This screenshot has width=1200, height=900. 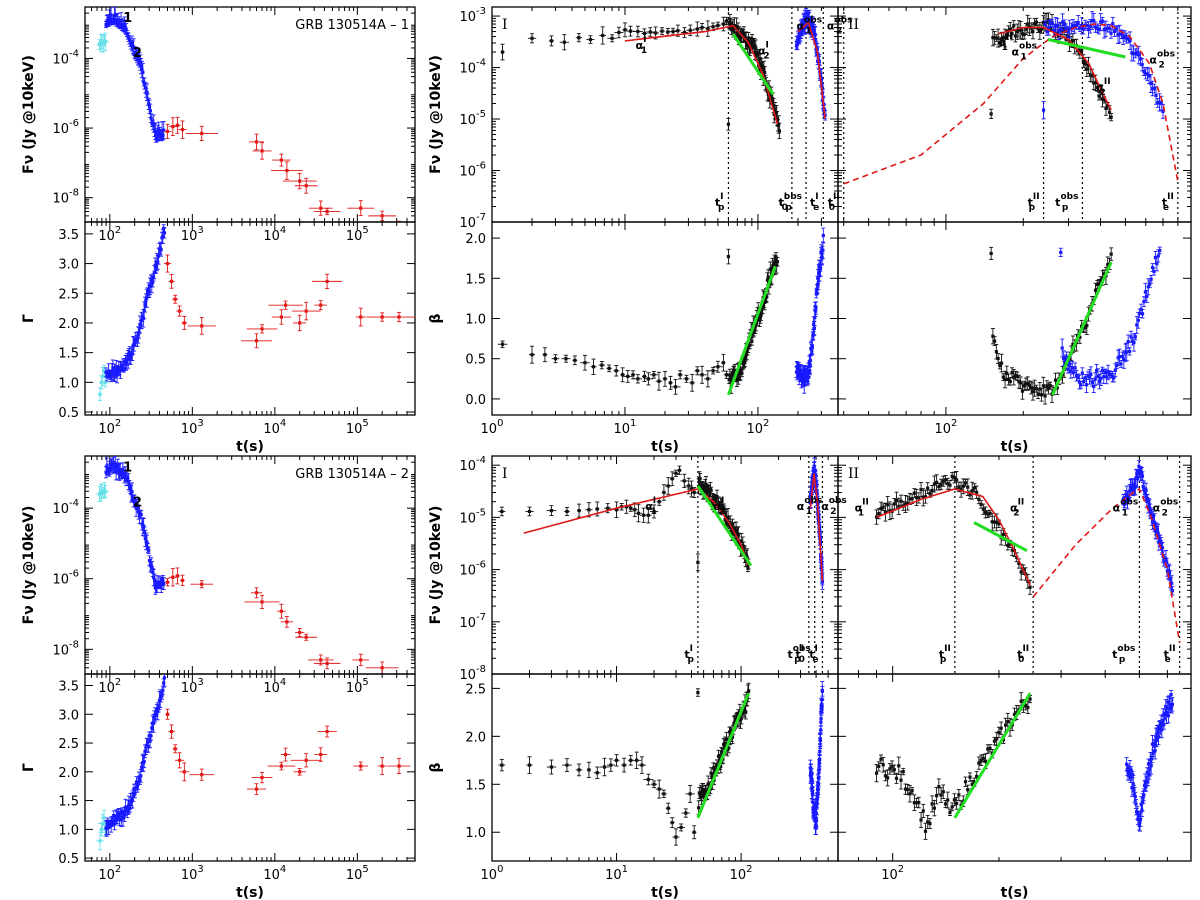 What do you see at coordinates (1014, 338) in the screenshot?
I see `panel-F: 102 t(s)` at bounding box center [1014, 338].